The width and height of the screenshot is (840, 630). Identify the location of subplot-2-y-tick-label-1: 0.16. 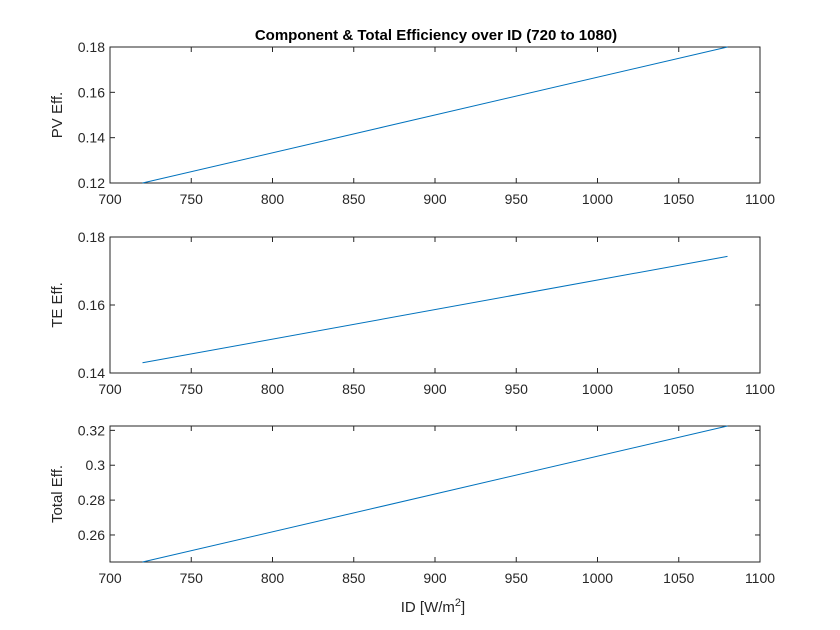
(91, 305).